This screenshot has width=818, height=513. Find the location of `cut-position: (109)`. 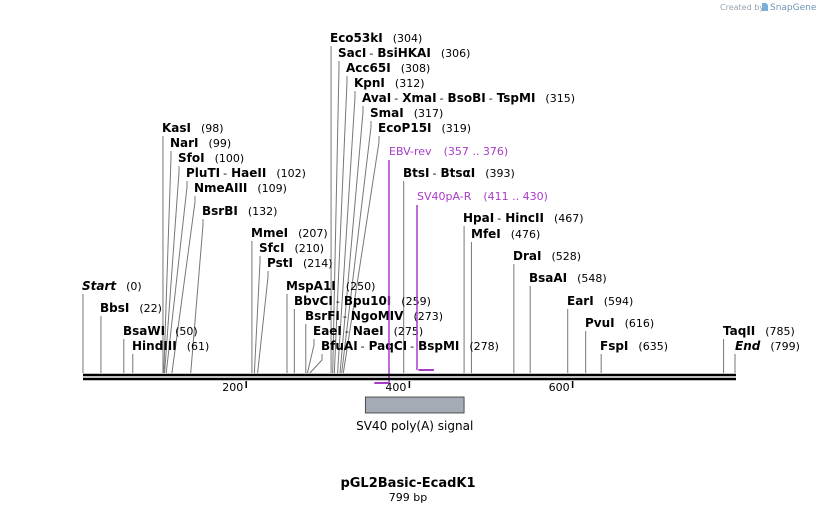

cut-position: (109) is located at coordinates (272, 188).